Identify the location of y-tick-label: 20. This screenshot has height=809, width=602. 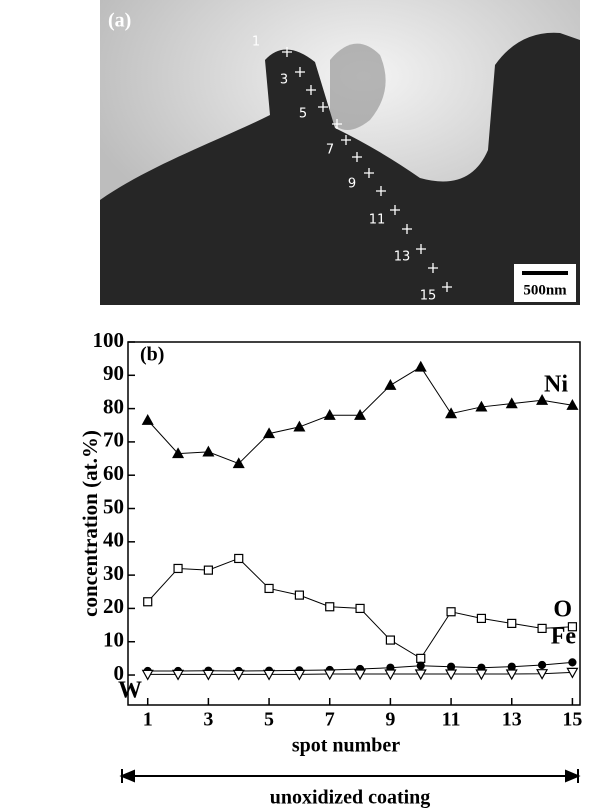
(113, 606).